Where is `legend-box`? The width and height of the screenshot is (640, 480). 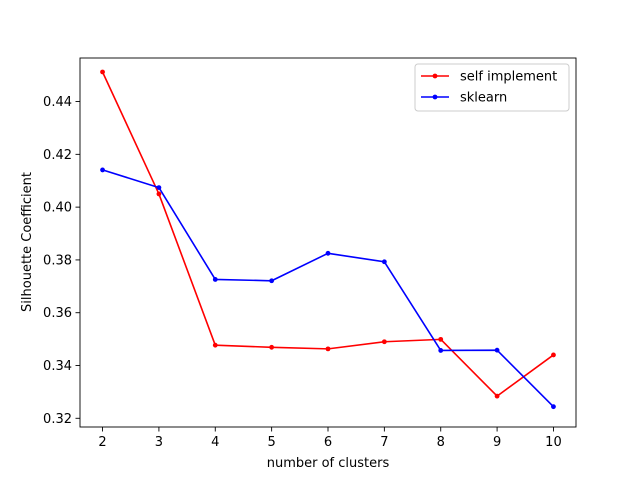
legend-box is located at coordinates (492, 87).